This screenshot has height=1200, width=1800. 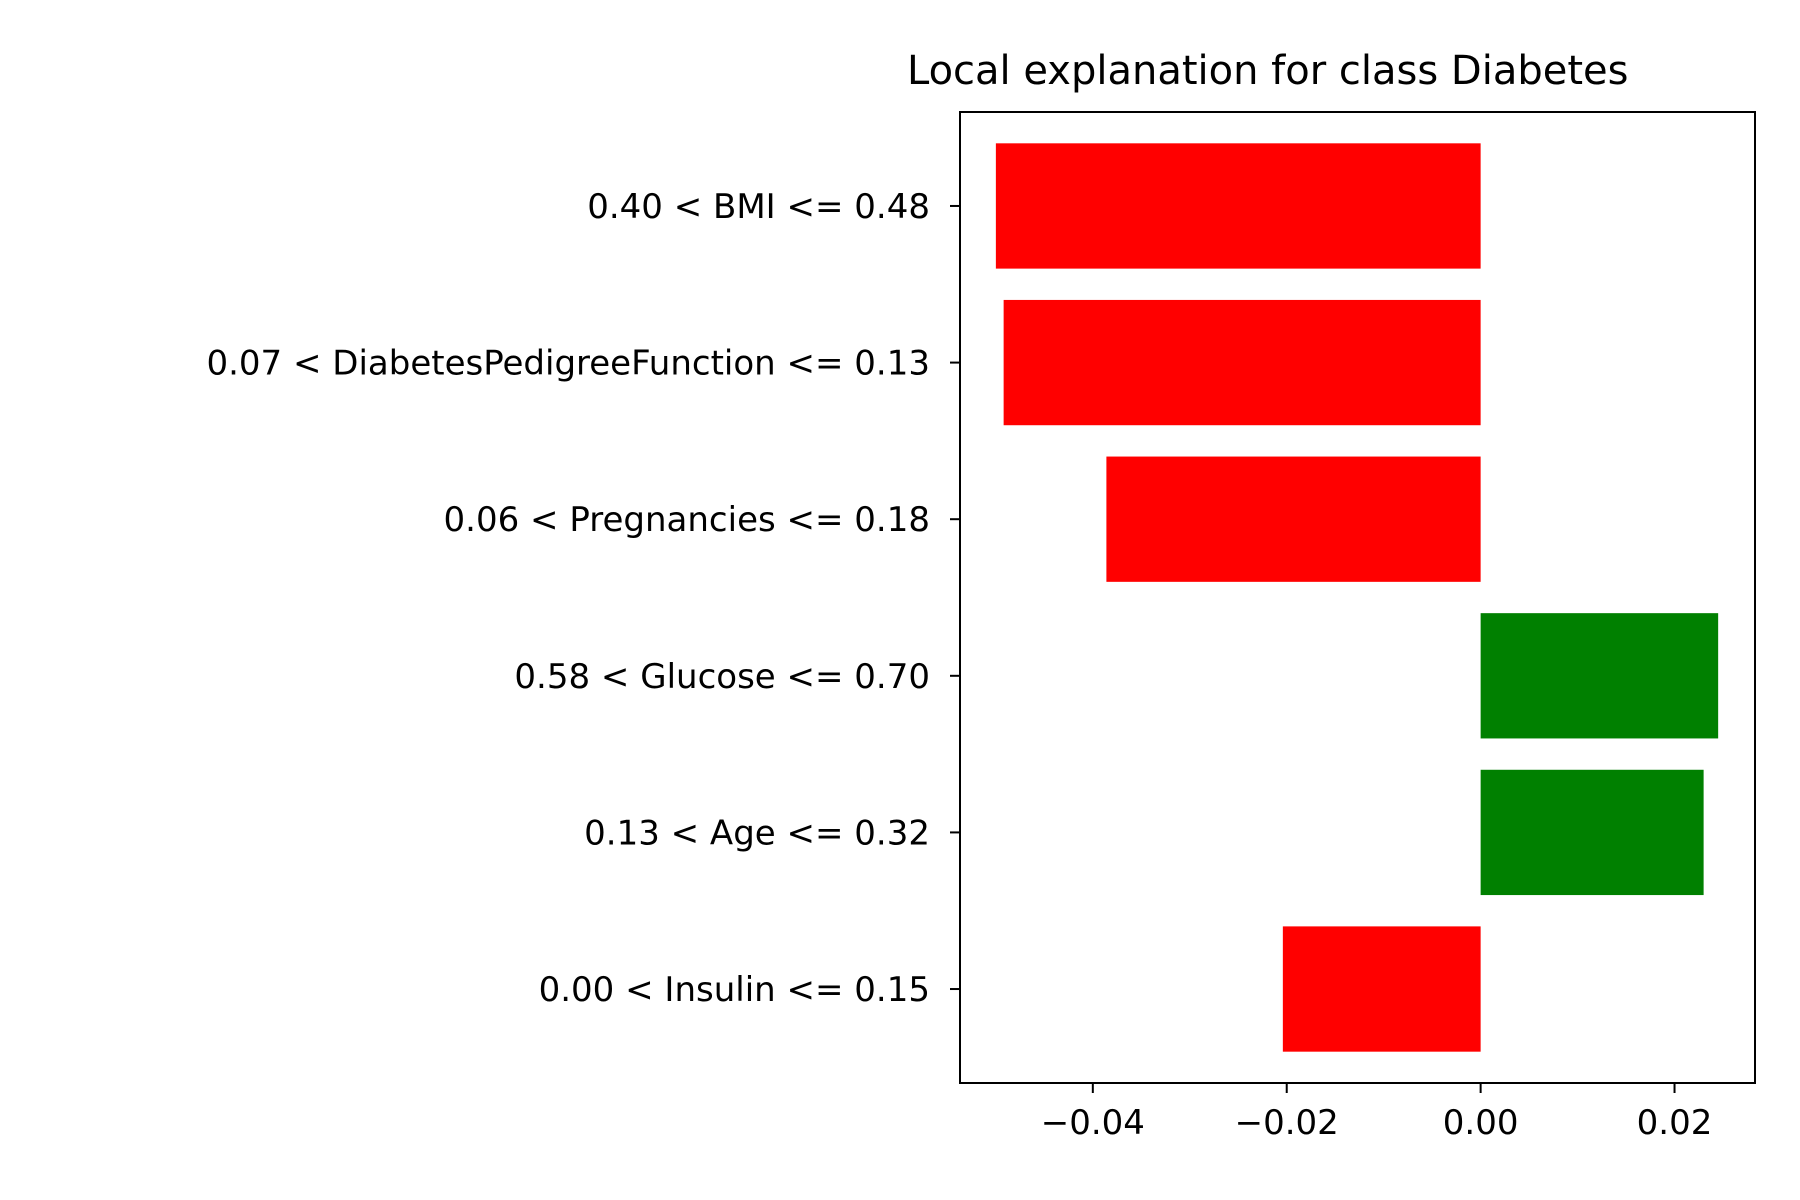 What do you see at coordinates (758, 207) in the screenshot?
I see `y-tick-label: 0.40 < BMI <= 0.48` at bounding box center [758, 207].